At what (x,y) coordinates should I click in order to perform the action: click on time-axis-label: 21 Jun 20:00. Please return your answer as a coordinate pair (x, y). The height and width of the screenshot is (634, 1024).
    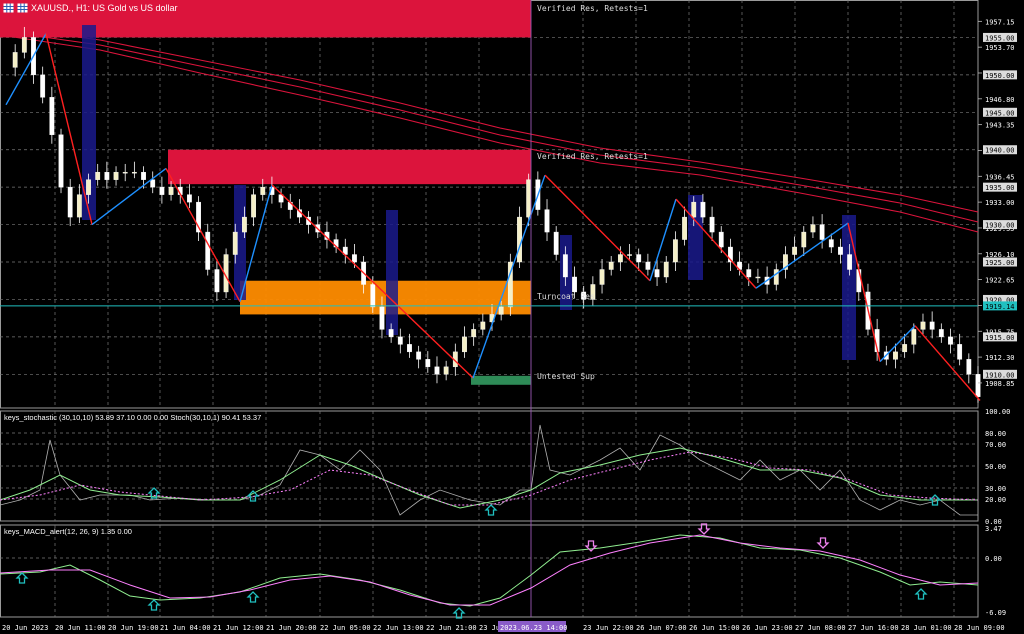
    Looking at the image, I should click on (291, 628).